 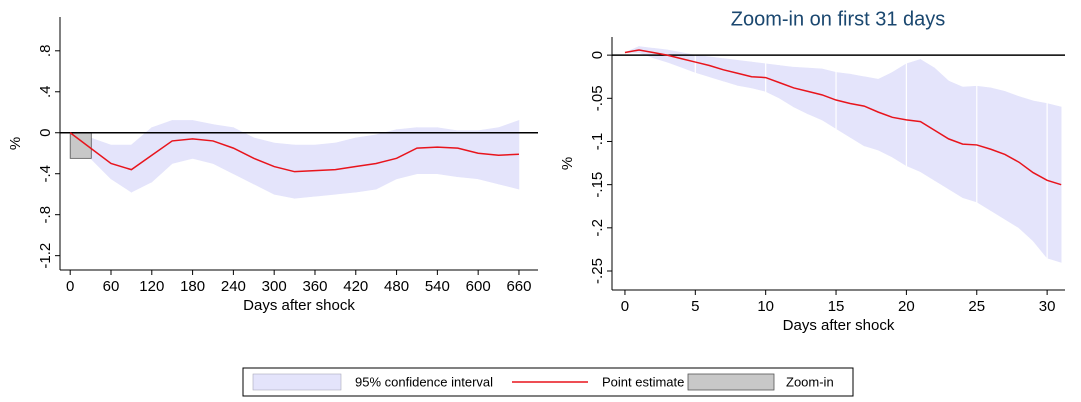 I want to click on y-tick-label: -.2, so click(x=597, y=228).